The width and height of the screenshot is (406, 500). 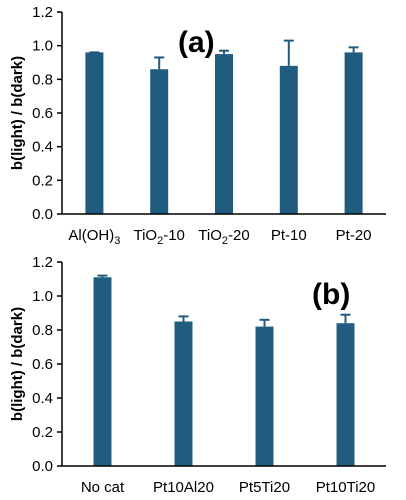 What do you see at coordinates (158, 237) in the screenshot?
I see `x-tick-label: TiO2-10` at bounding box center [158, 237].